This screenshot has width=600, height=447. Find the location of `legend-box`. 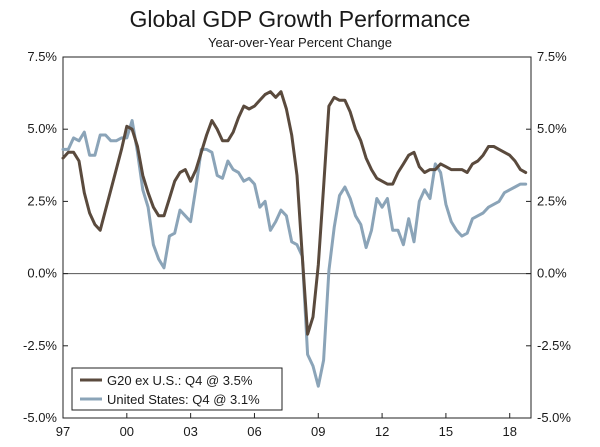

legend-box is located at coordinates (177, 389).